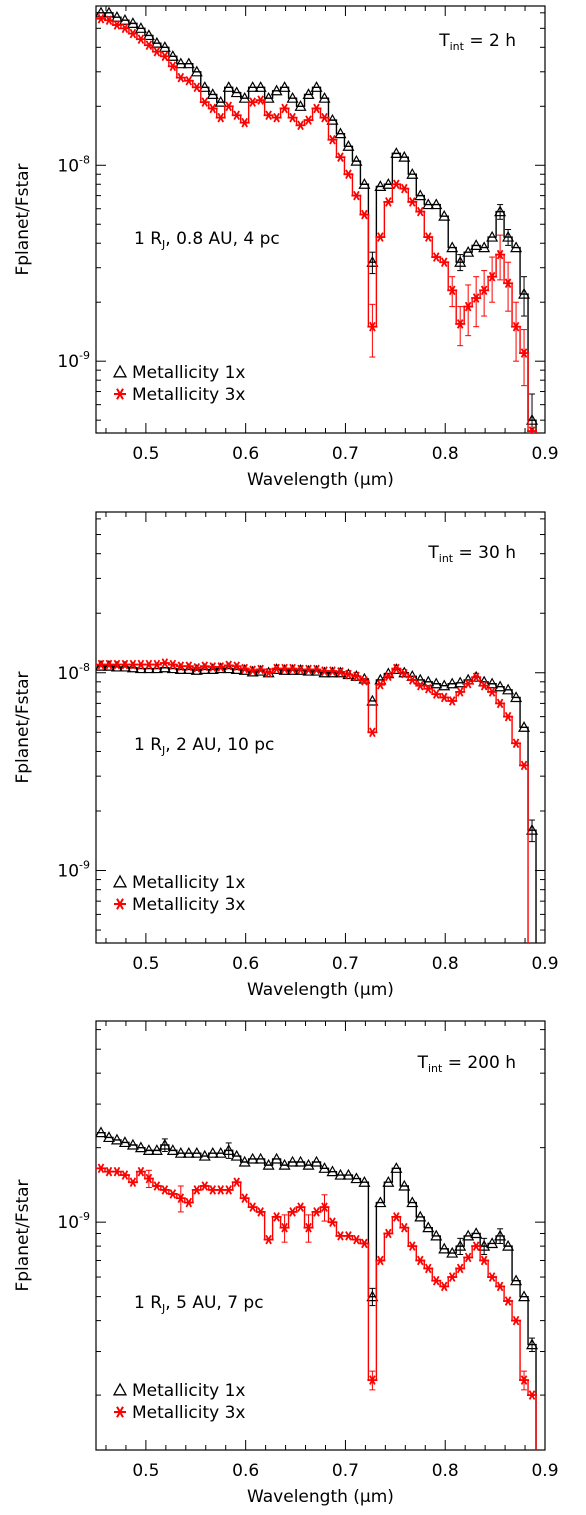 The width and height of the screenshot is (586, 1515). What do you see at coordinates (188, 373) in the screenshot?
I see `legend-label: Metallicity 1x` at bounding box center [188, 373].